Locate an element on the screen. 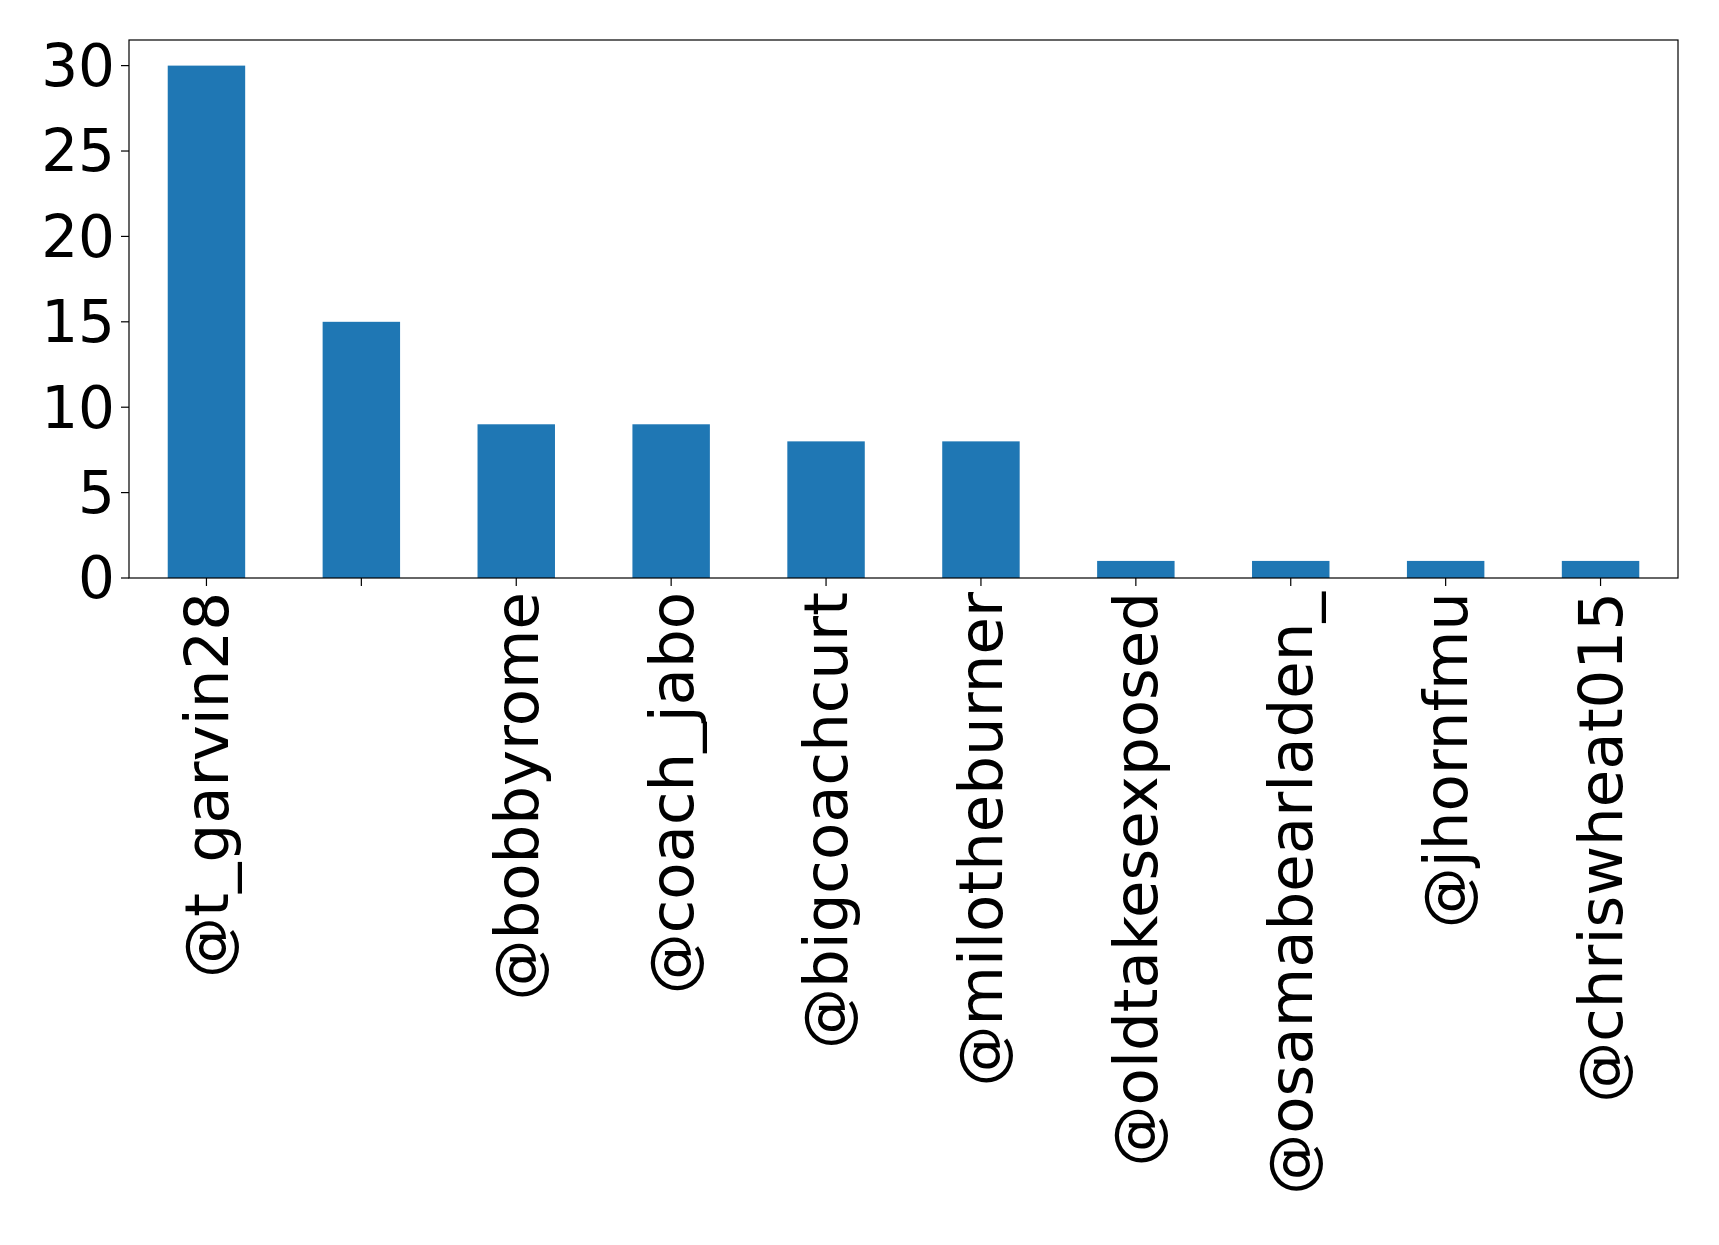 This screenshot has width=1719, height=1245. x-tick-label: @milotheburner is located at coordinates (981, 839).